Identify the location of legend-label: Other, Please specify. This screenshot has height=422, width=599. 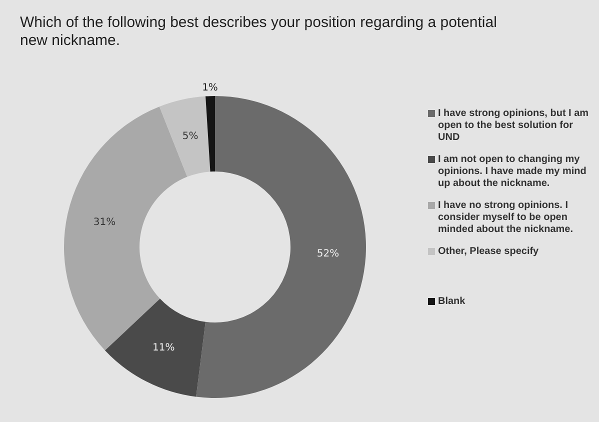
(488, 252).